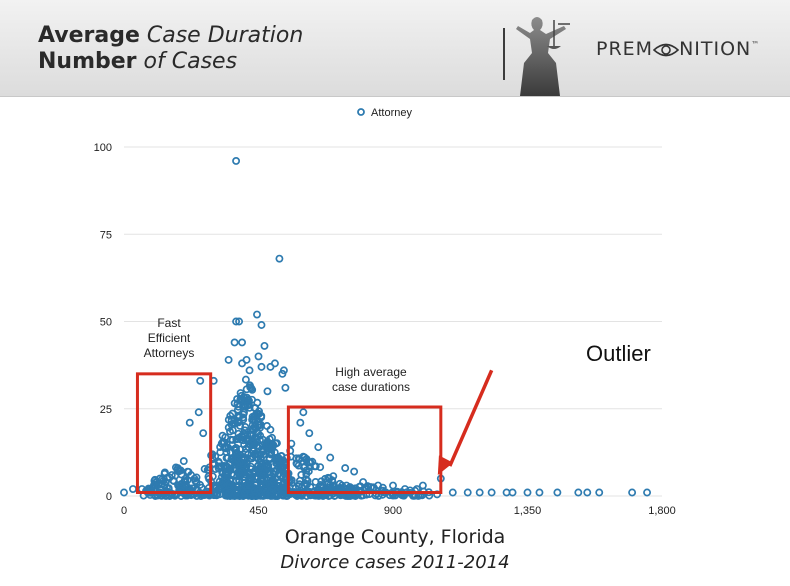  Describe the element at coordinates (536, 56) in the screenshot. I see `lady-justice-statue-icon` at that location.